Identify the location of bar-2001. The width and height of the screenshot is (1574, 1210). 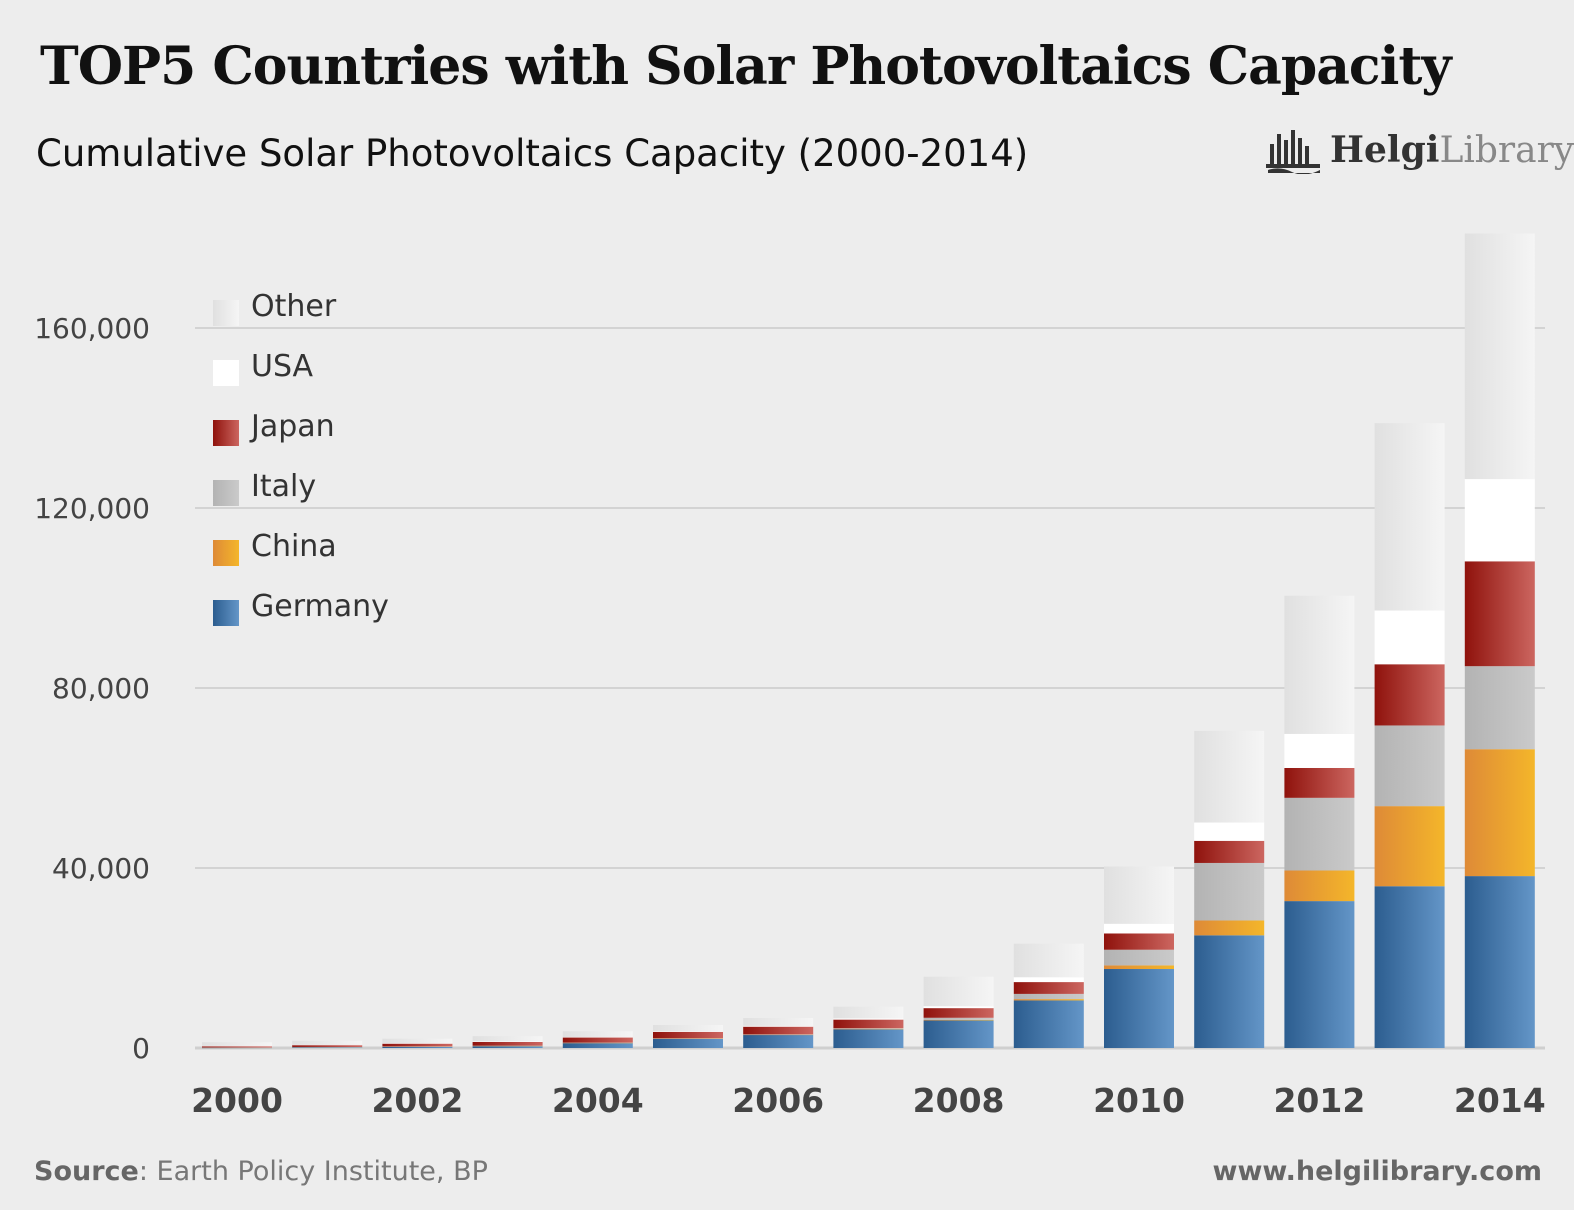
(327, 1044).